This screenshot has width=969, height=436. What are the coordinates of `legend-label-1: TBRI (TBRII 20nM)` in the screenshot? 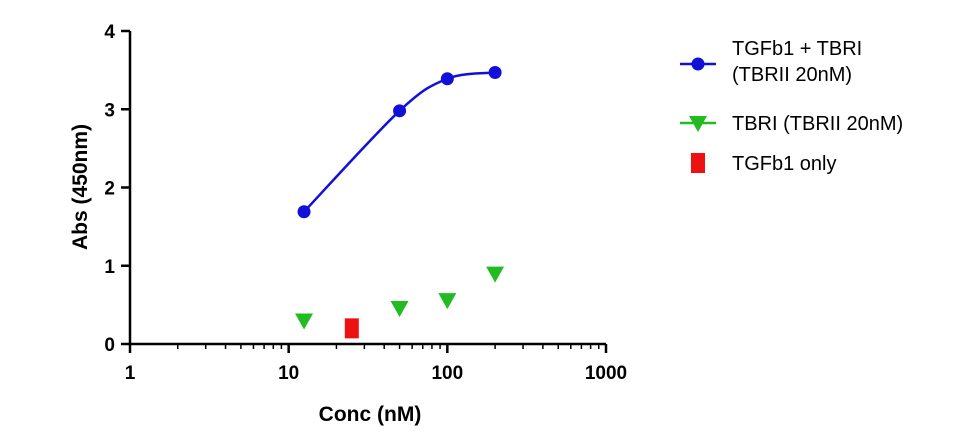 It's located at (817, 124).